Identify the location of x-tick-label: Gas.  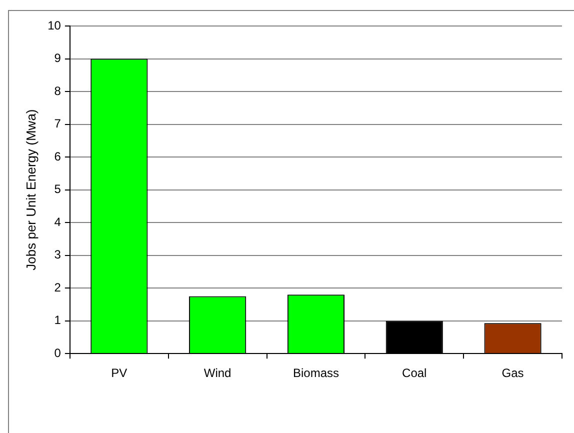
(513, 373).